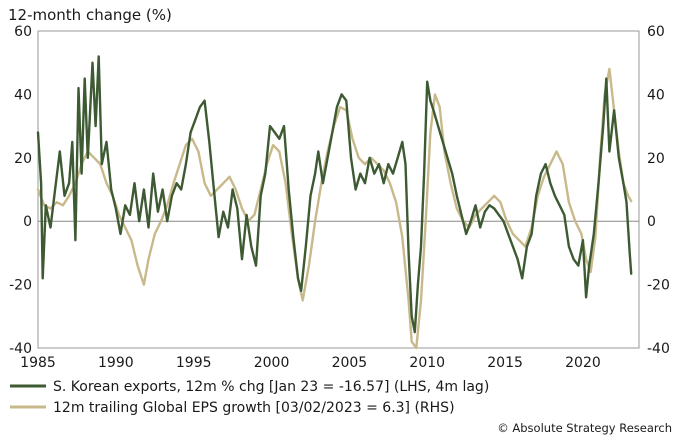  Describe the element at coordinates (272, 363) in the screenshot. I see `x-tick-label-3: 2000` at that location.